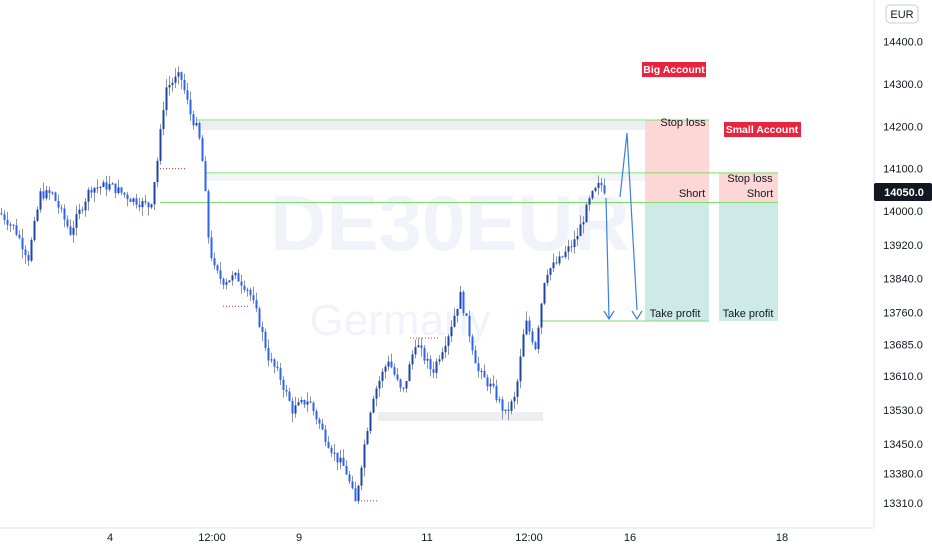 This screenshot has height=550, width=932. Describe the element at coordinates (426, 538) in the screenshot. I see `x-tick-label: 11` at that location.